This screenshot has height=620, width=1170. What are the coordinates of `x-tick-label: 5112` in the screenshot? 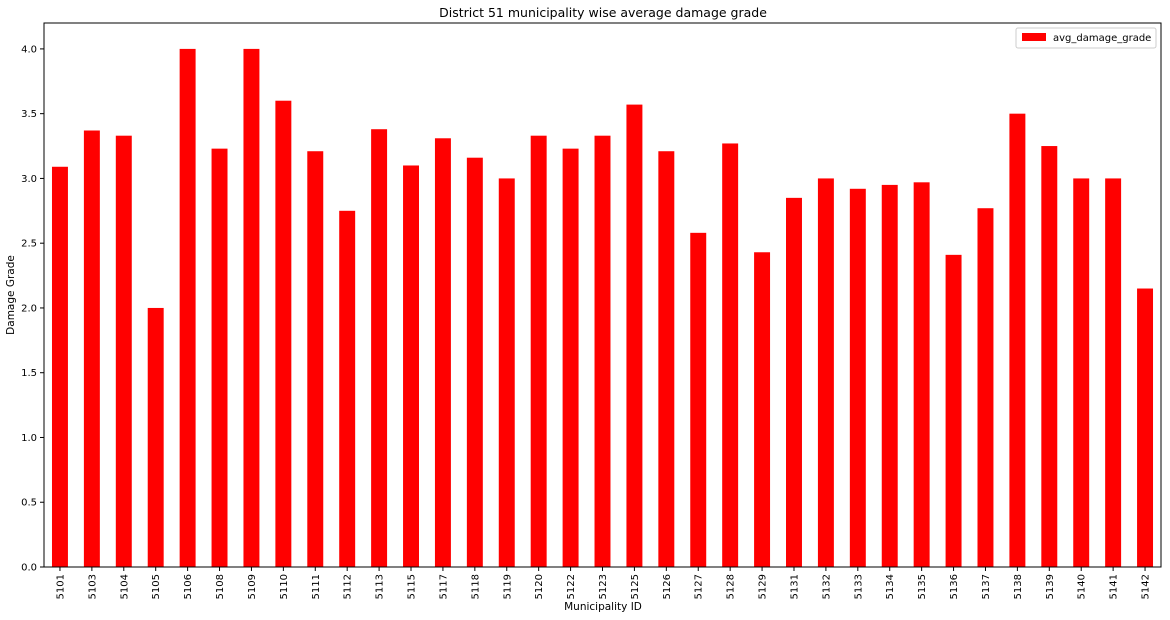 It's located at (348, 586).